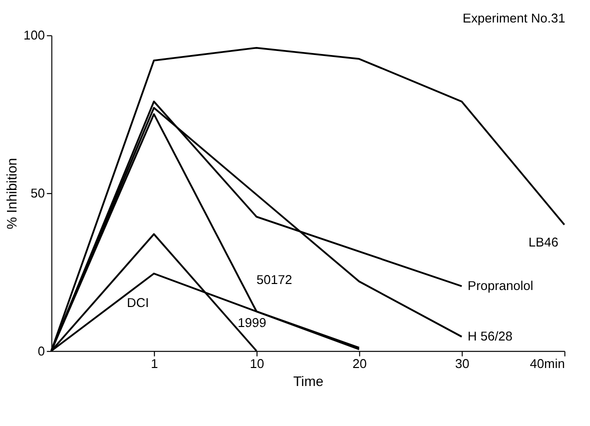  What do you see at coordinates (274, 279) in the screenshot?
I see `series-label: 50172` at bounding box center [274, 279].